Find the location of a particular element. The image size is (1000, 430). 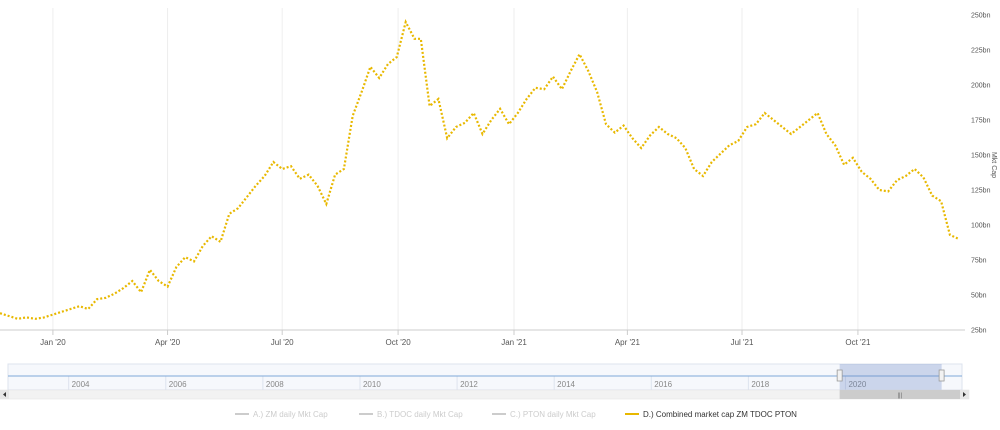

x-tick-label: Apr '20 is located at coordinates (168, 342).